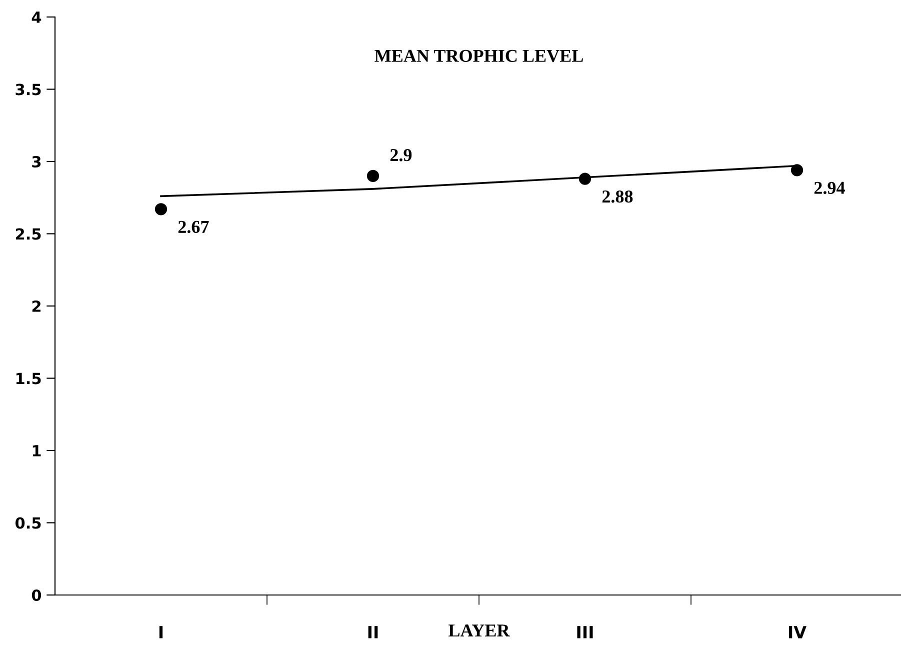 The image size is (901, 645). I want to click on y-tick-label: 0.5, so click(28, 523).